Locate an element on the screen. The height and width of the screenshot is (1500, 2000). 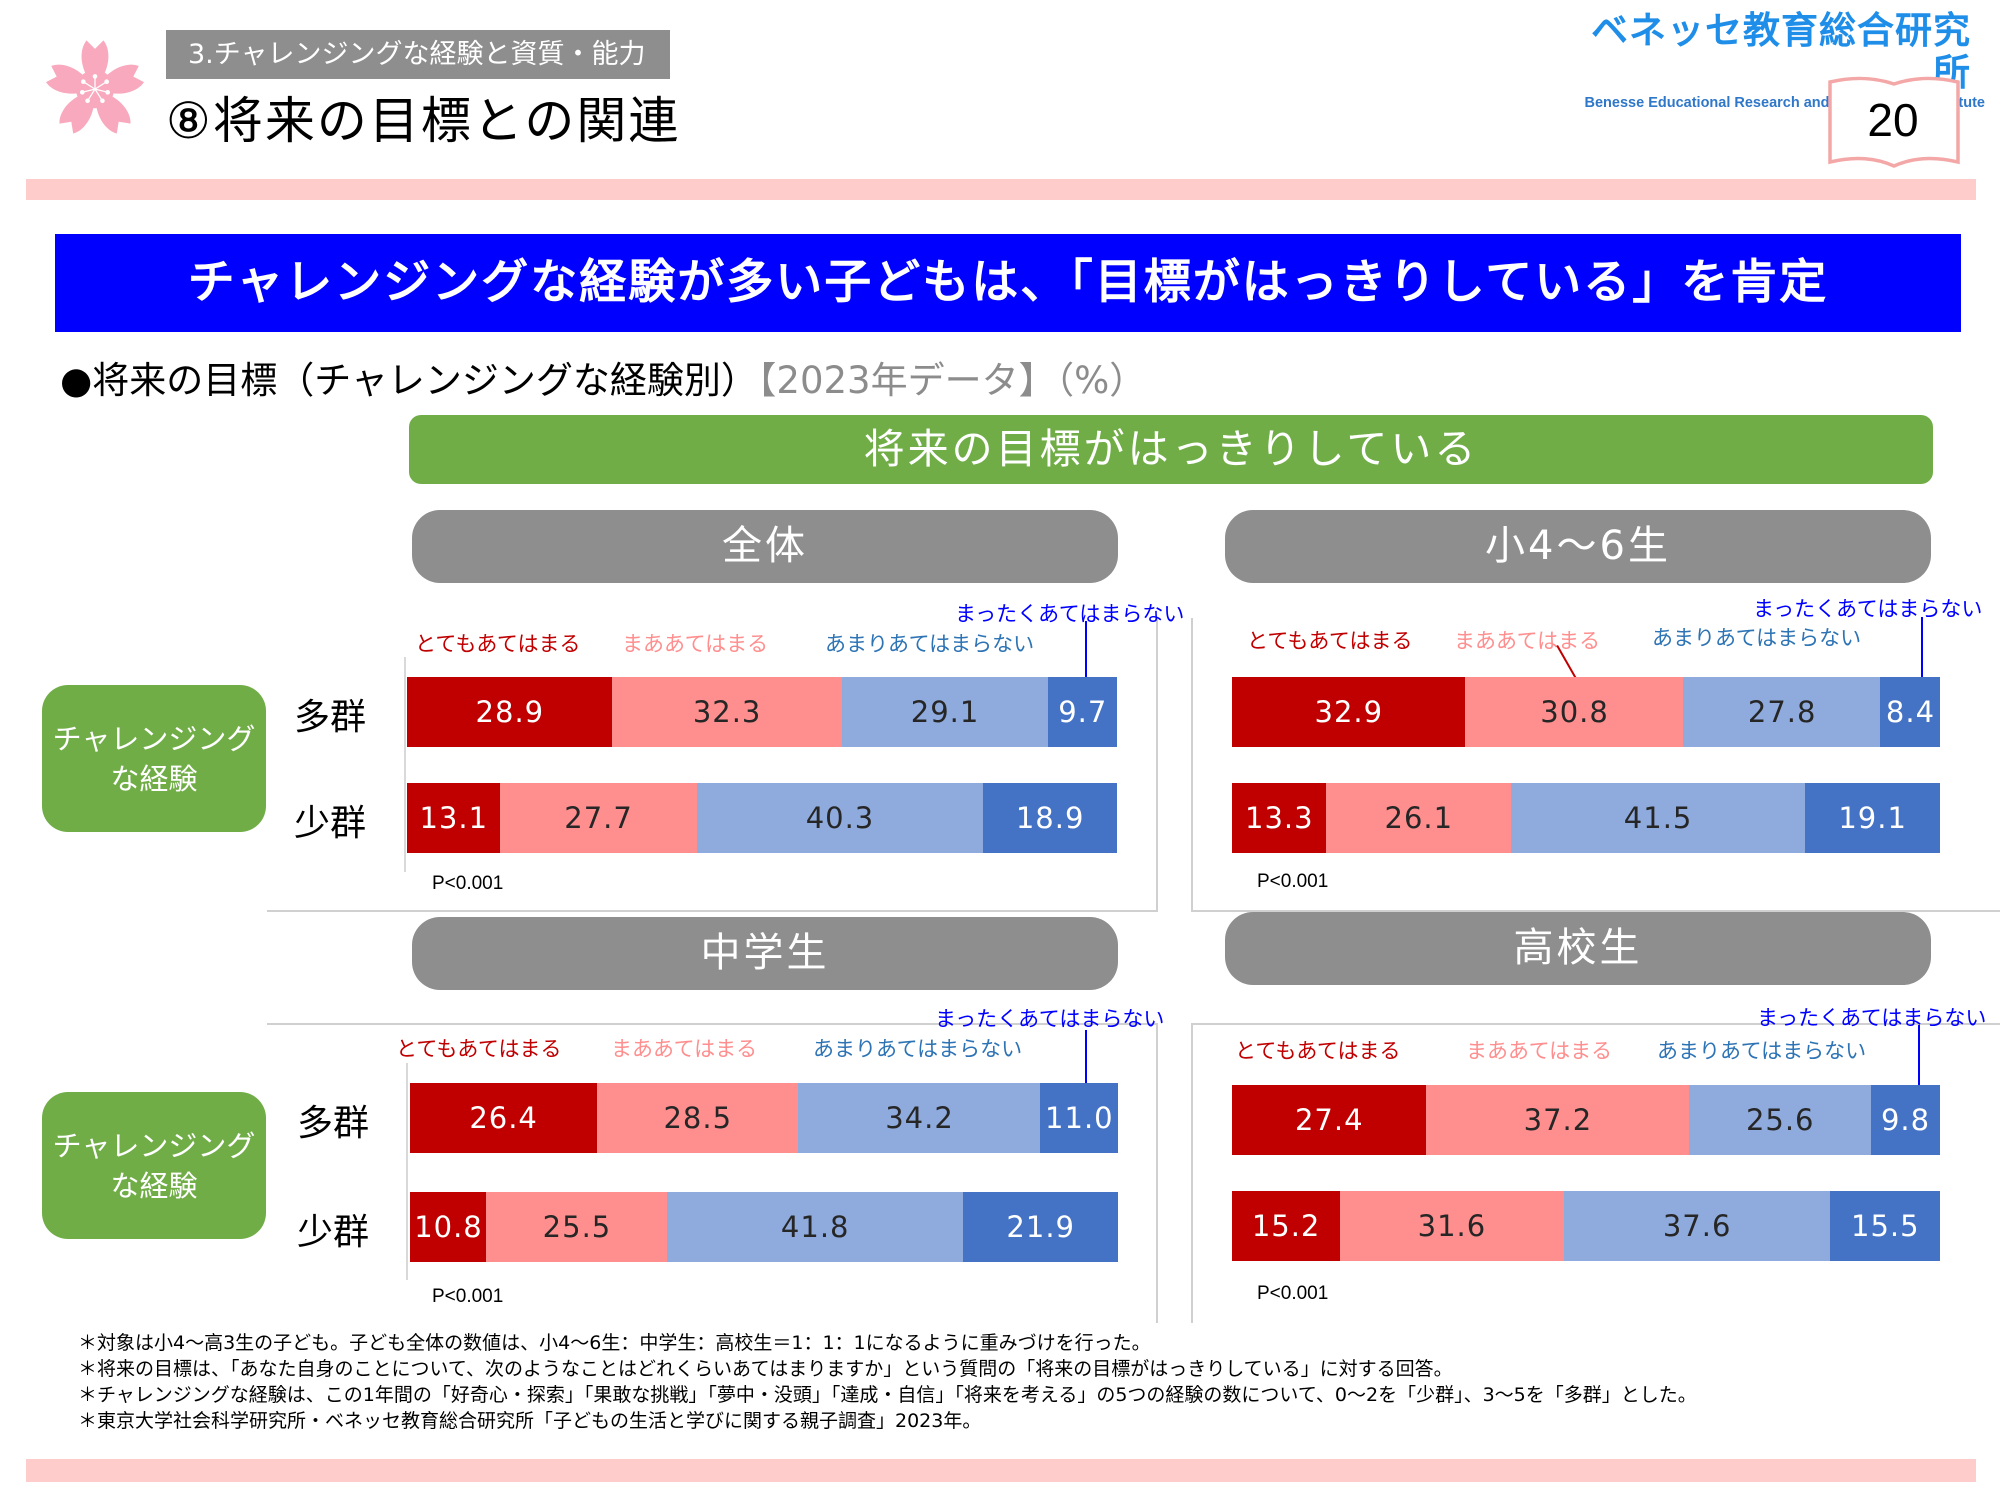
data-label: 28.9 is located at coordinates (510, 712).